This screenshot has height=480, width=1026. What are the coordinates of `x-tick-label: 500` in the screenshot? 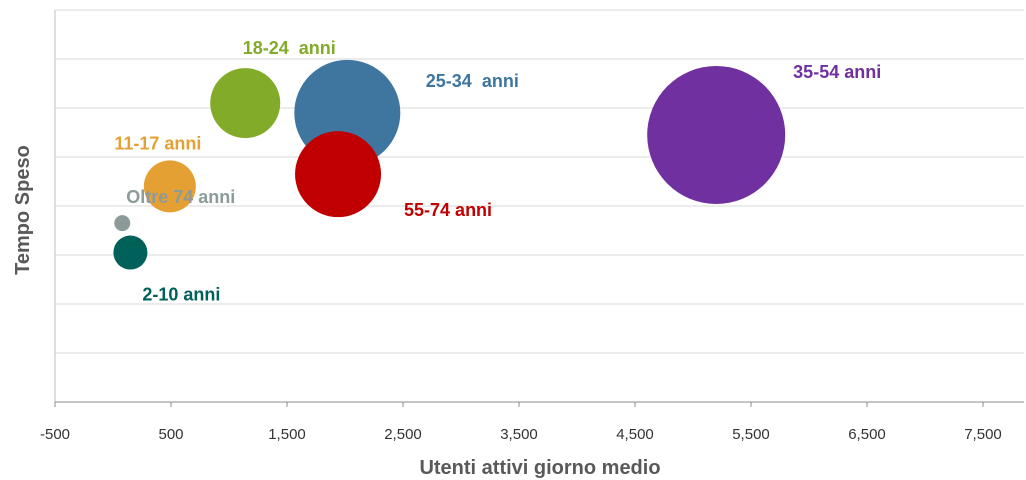 It's located at (170, 434).